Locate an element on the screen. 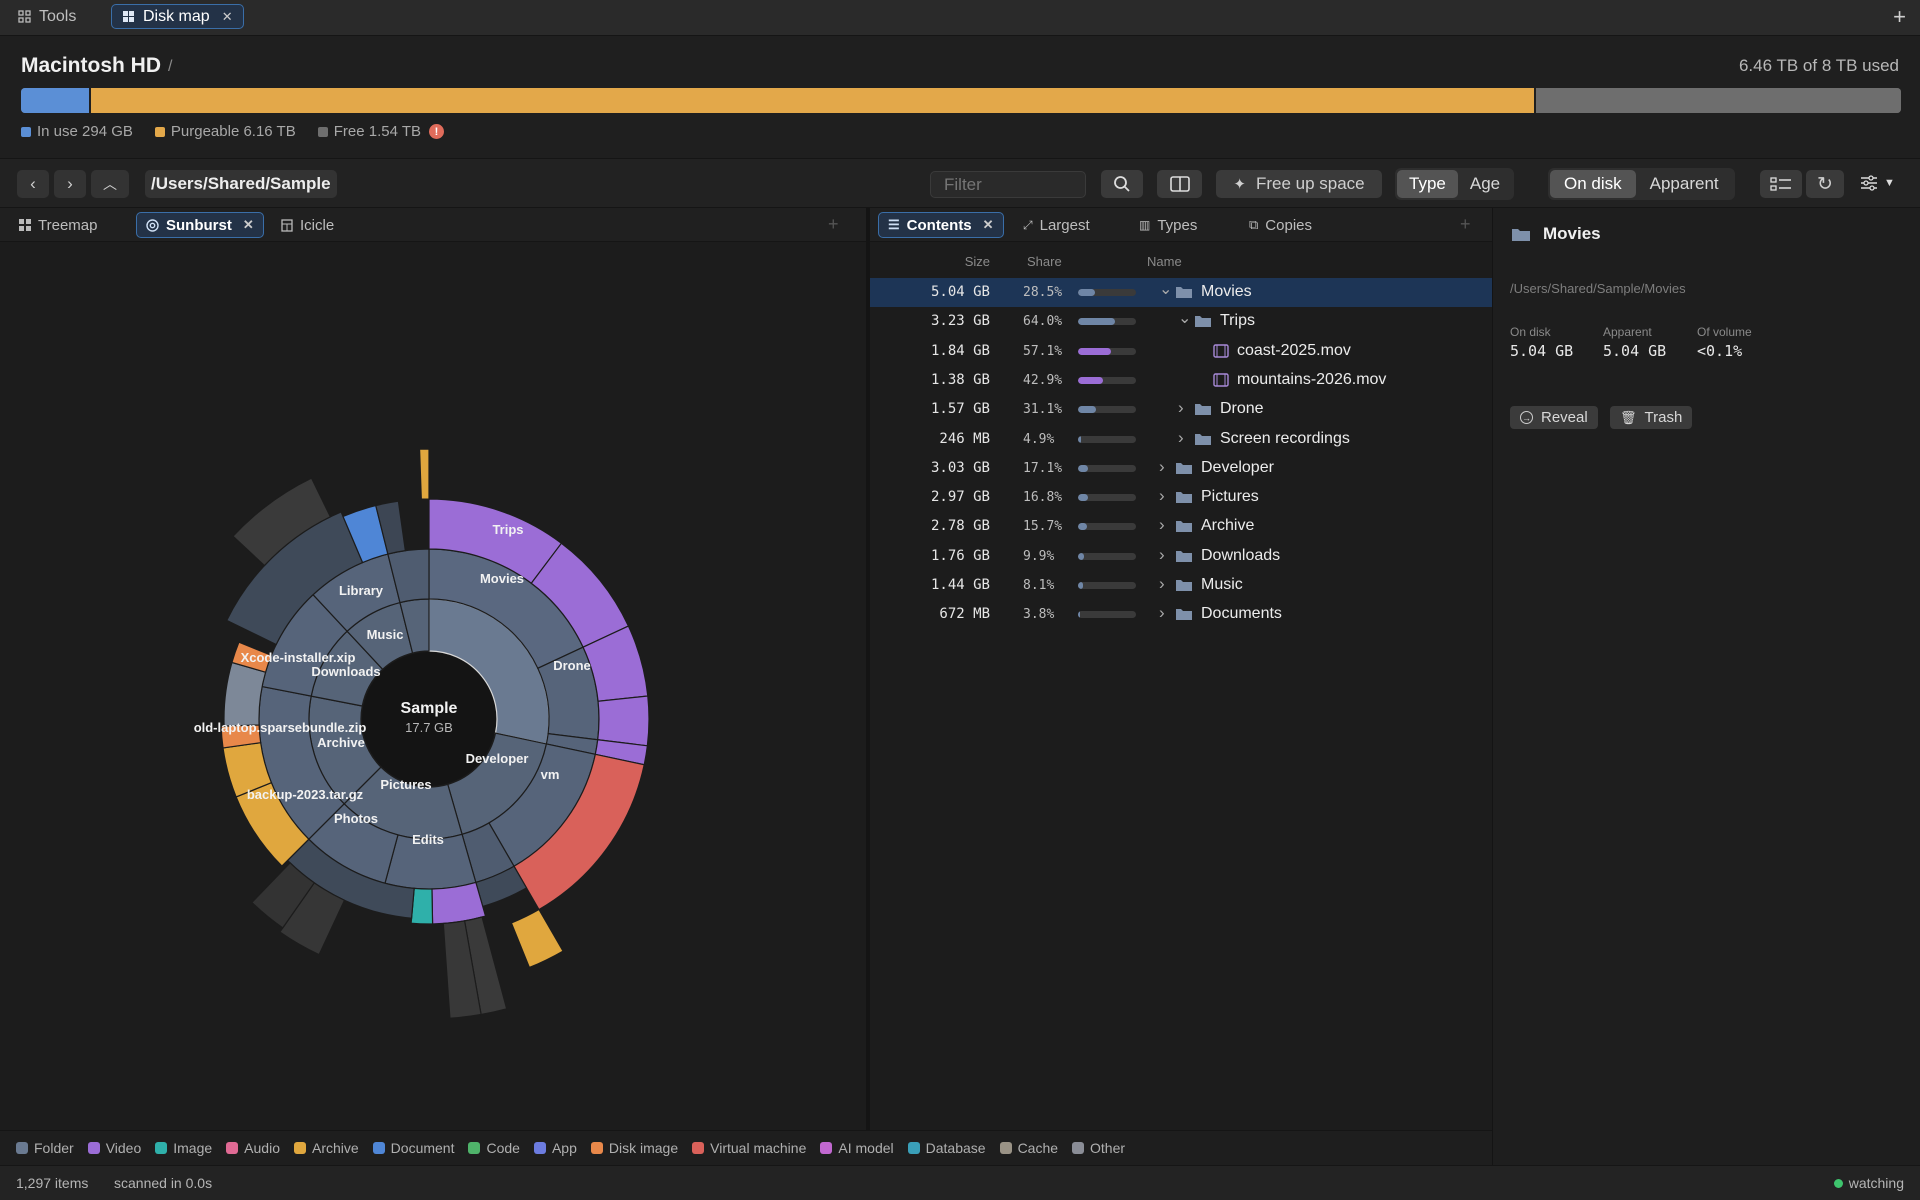 This screenshot has width=1920, height=1200. parent-folder-button: ︿ is located at coordinates (110, 184).